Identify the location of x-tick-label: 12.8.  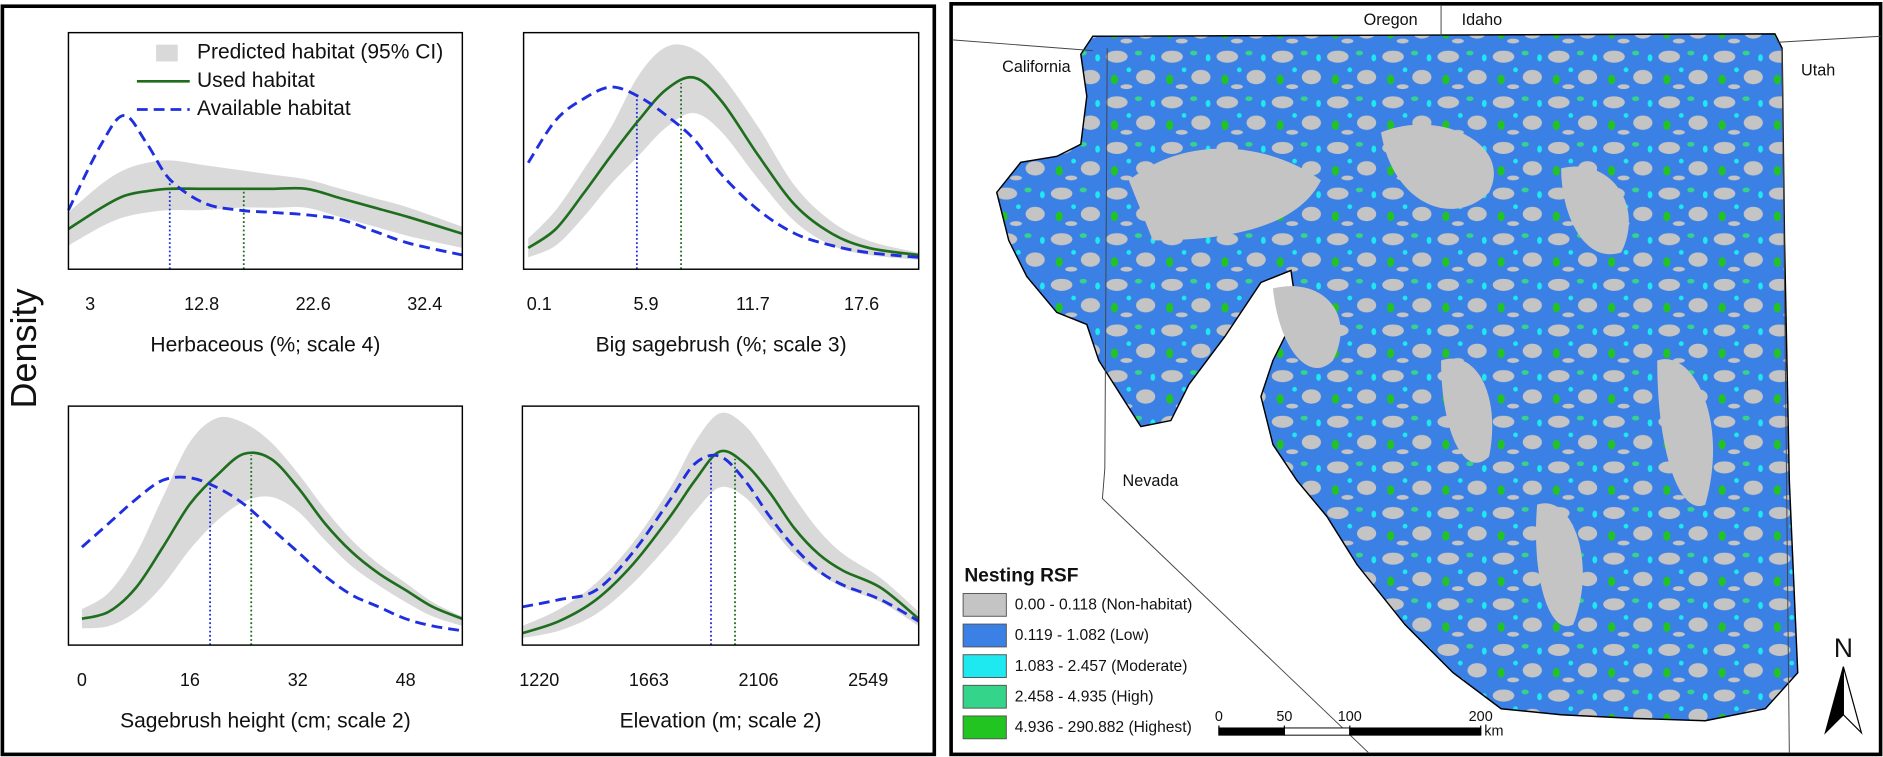
(201, 304).